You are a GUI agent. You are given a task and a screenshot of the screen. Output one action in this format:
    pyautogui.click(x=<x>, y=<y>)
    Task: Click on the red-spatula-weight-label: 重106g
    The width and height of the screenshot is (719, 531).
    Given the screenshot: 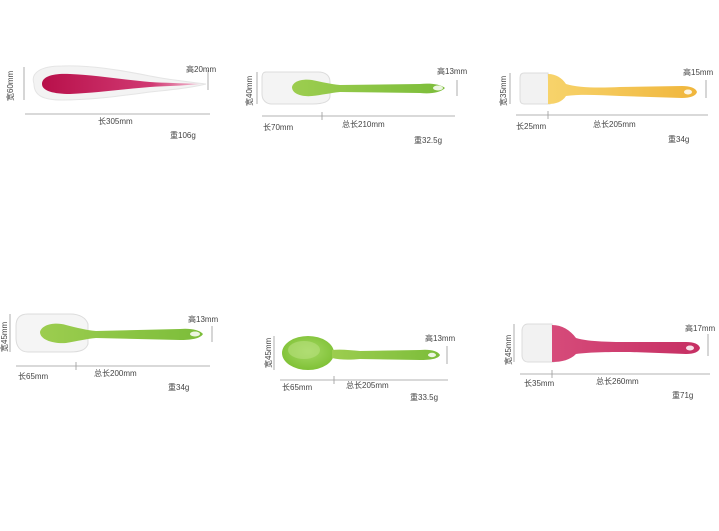 What is the action you would take?
    pyautogui.click(x=183, y=135)
    